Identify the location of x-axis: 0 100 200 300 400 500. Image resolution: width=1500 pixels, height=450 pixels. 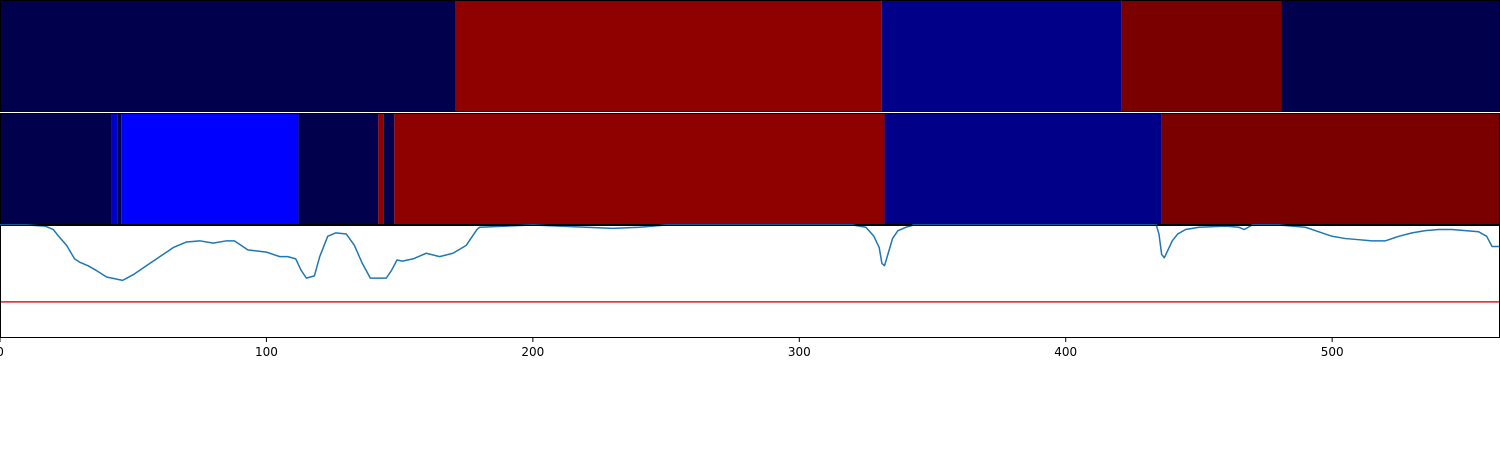
(672, 348).